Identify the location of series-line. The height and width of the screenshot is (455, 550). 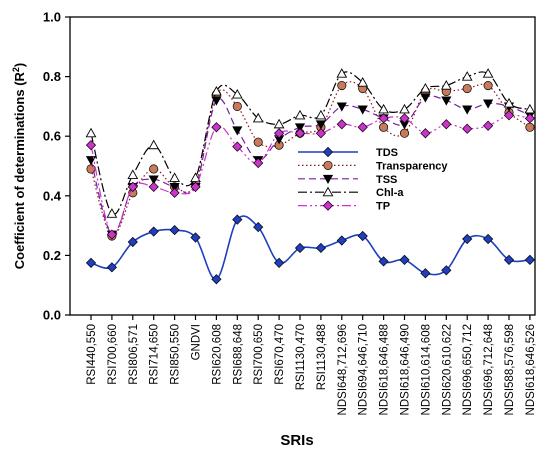
(310, 248).